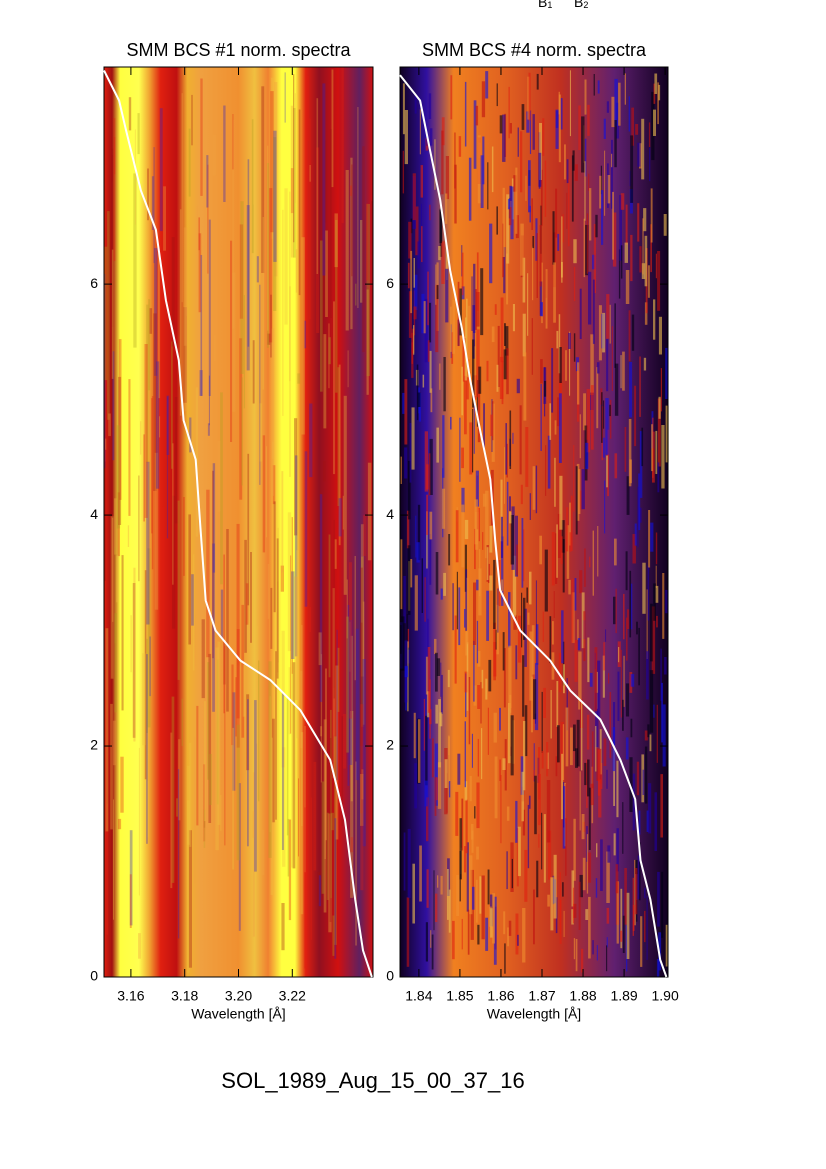 This screenshot has height=1169, width=826. I want to click on x-tick-label: 1.85, so click(459, 996).